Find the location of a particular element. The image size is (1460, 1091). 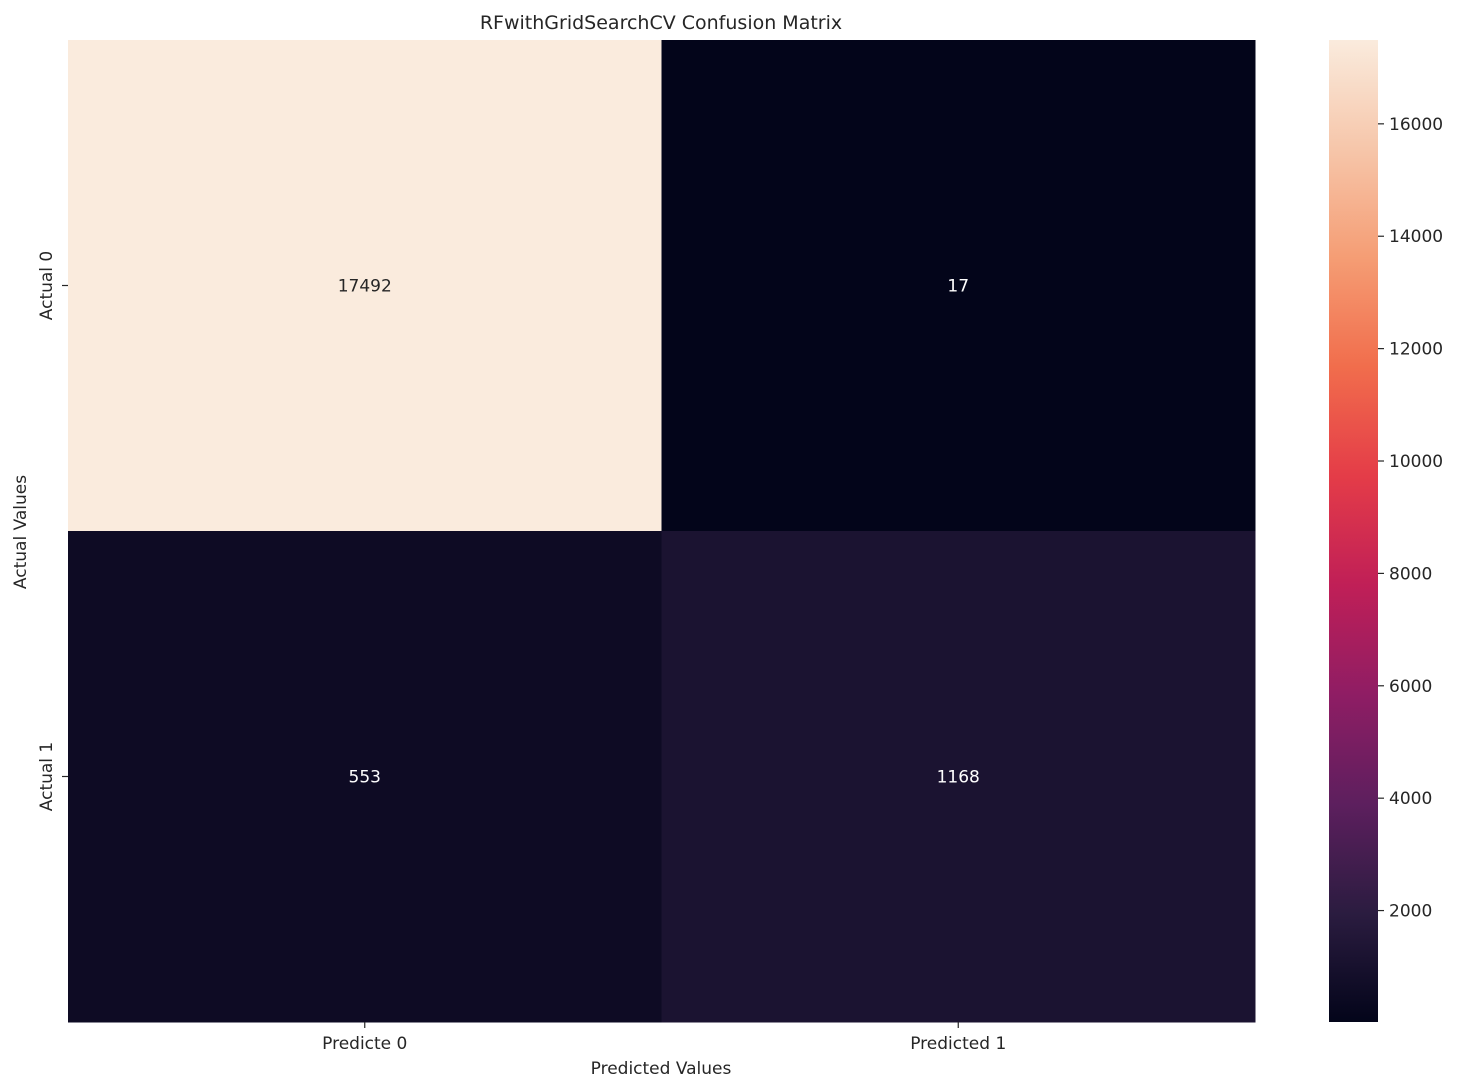

colorbar-tick-label: 6000 is located at coordinates (1410, 687).